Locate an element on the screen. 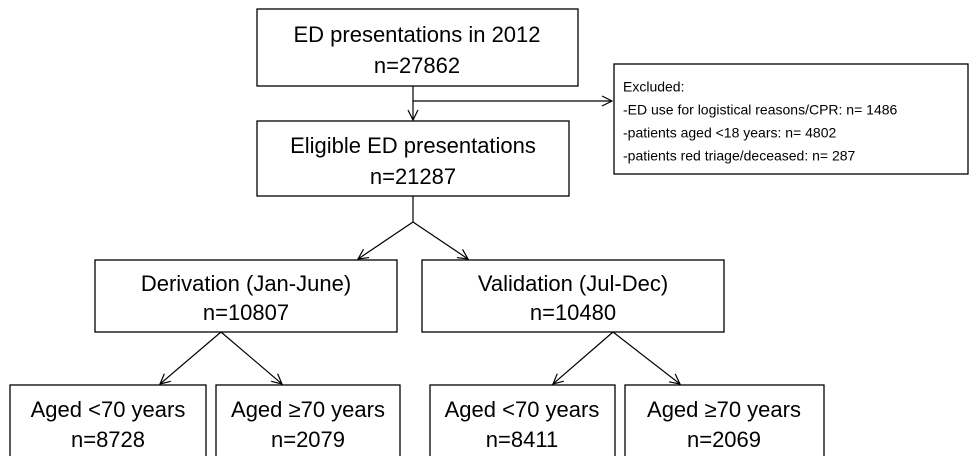 The height and width of the screenshot is (456, 976). node-count: n=8728 is located at coordinates (108, 439).